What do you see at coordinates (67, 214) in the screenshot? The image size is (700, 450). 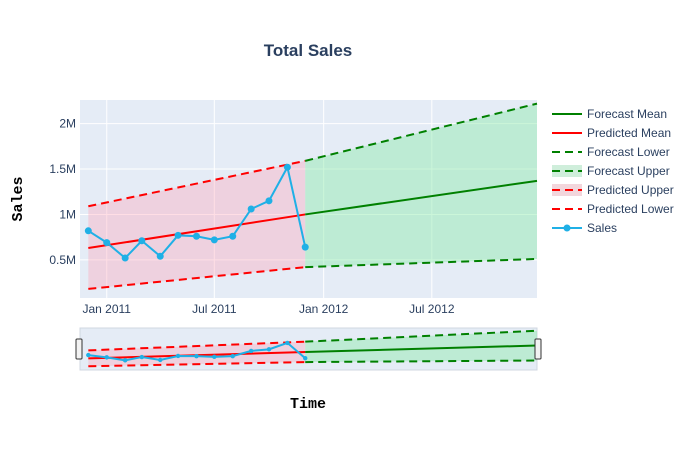 I see `y-tick-label: 1M` at bounding box center [67, 214].